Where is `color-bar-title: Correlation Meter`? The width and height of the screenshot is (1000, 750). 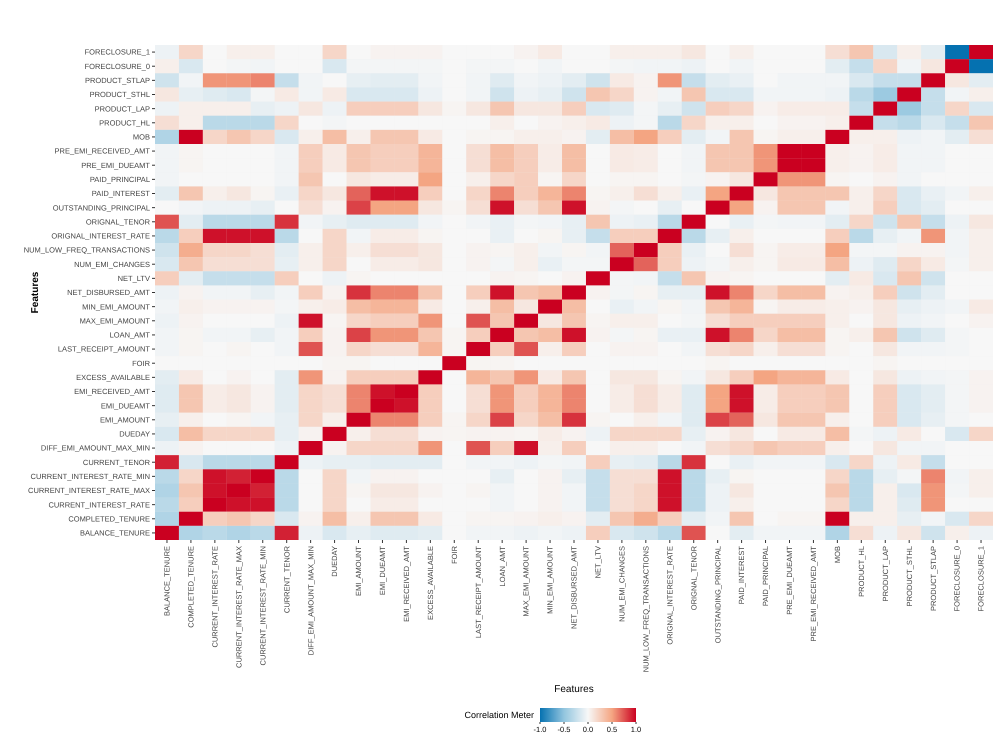
color-bar-title: Correlation Meter is located at coordinates (499, 715).